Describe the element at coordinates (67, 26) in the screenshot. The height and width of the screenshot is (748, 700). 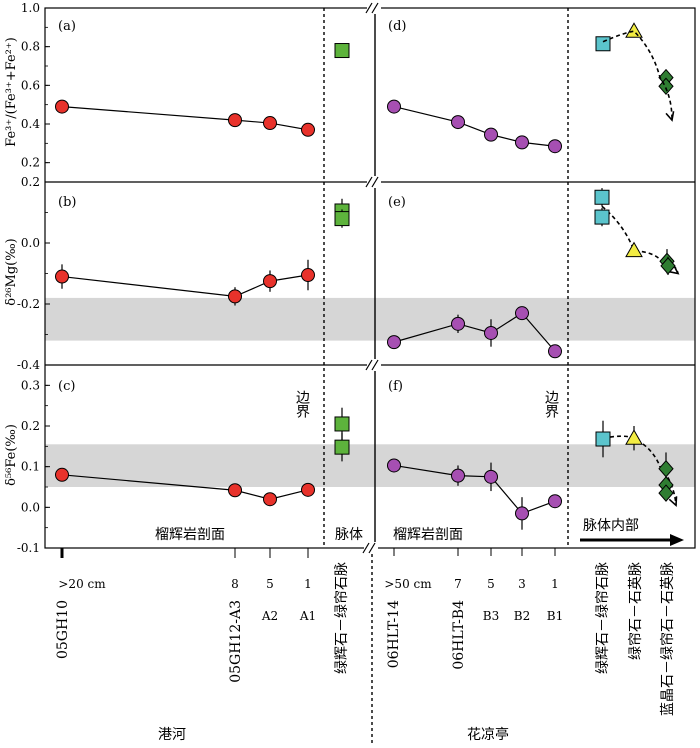
I see `panel-label-a: (a)` at that location.